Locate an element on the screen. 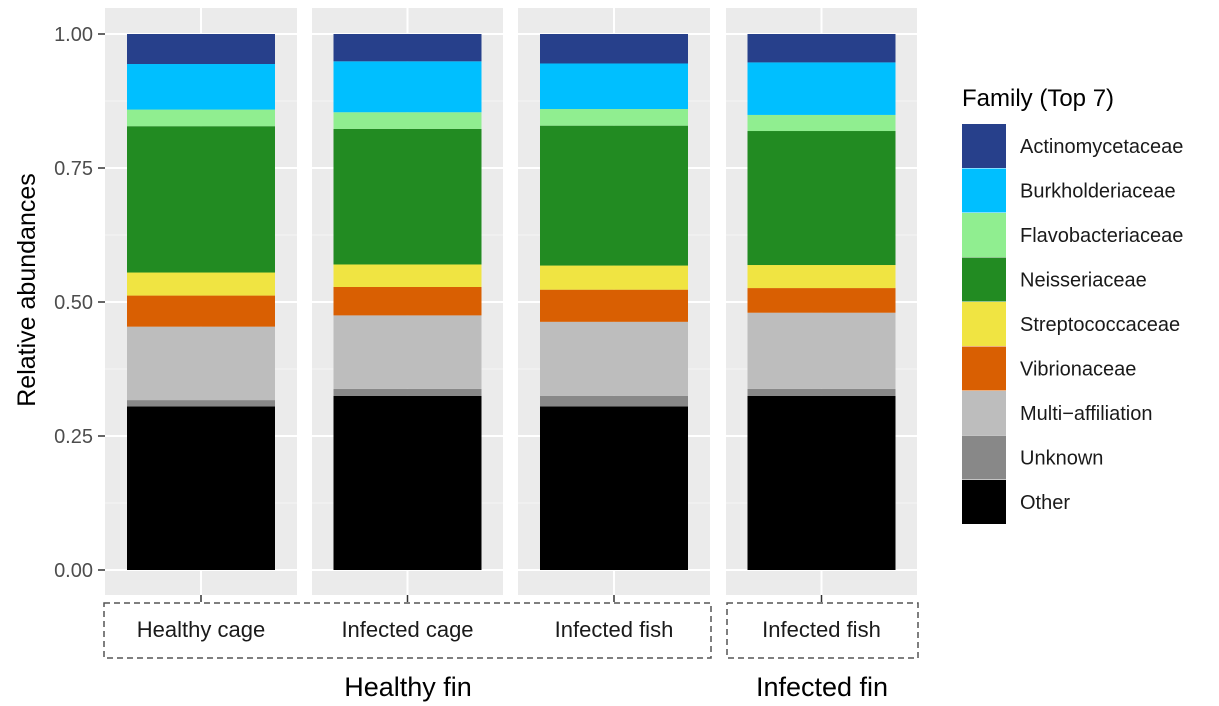  y-tick-label: 0.00 is located at coordinates (73, 571).